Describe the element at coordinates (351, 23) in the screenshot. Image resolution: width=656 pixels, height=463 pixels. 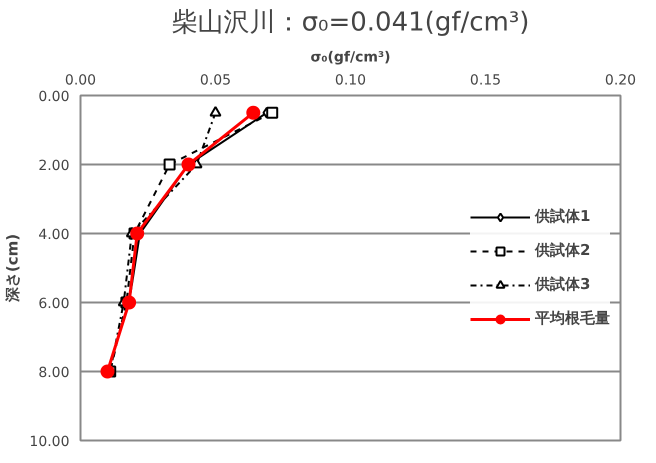
I see `chart-title: 柴山沢川：σ₀=0.041(gf/cm³)` at that location.